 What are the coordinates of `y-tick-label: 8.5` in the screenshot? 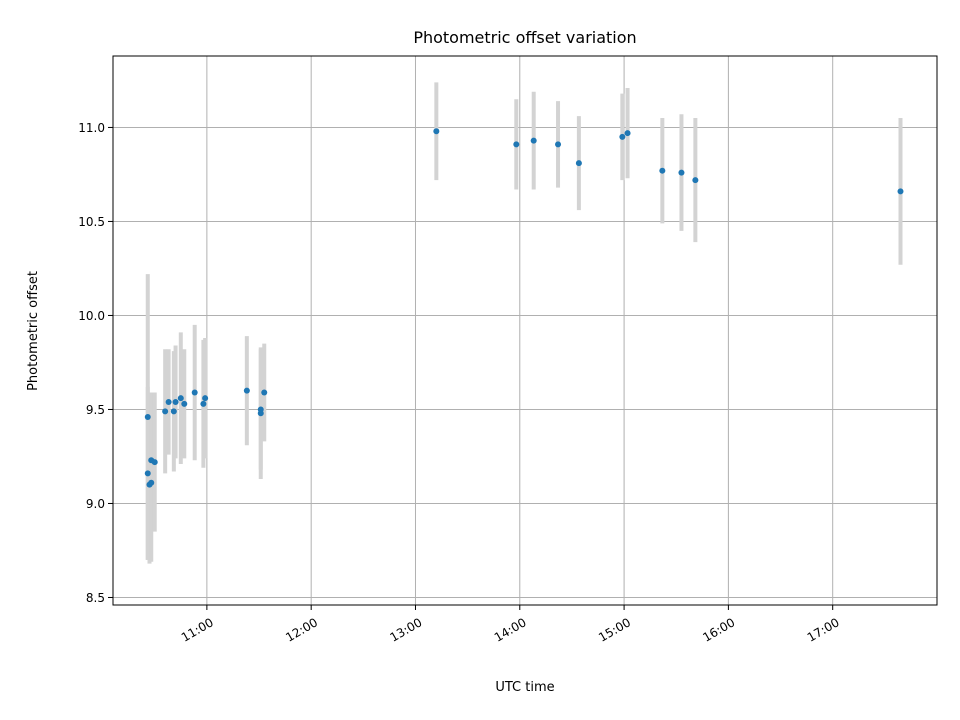 It's located at (95, 598).